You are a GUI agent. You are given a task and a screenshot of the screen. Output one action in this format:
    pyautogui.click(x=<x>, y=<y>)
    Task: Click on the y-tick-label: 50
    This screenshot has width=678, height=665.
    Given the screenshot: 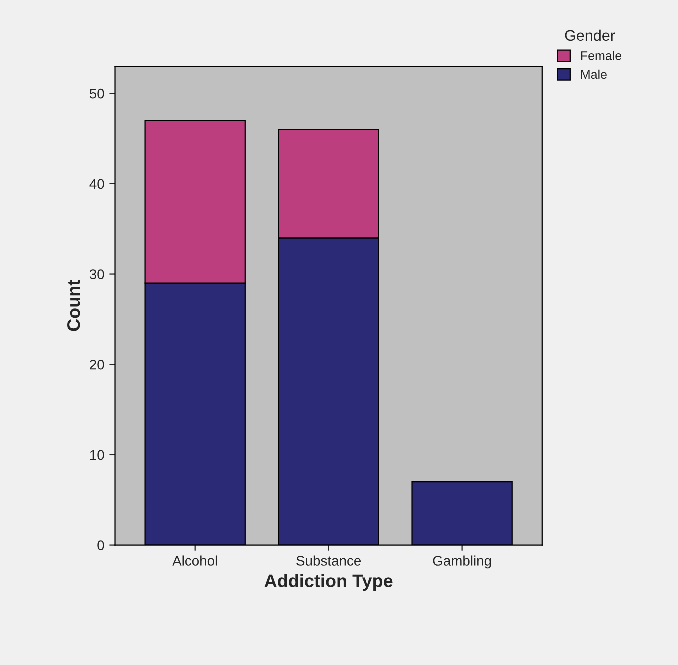 What is the action you would take?
    pyautogui.click(x=97, y=93)
    